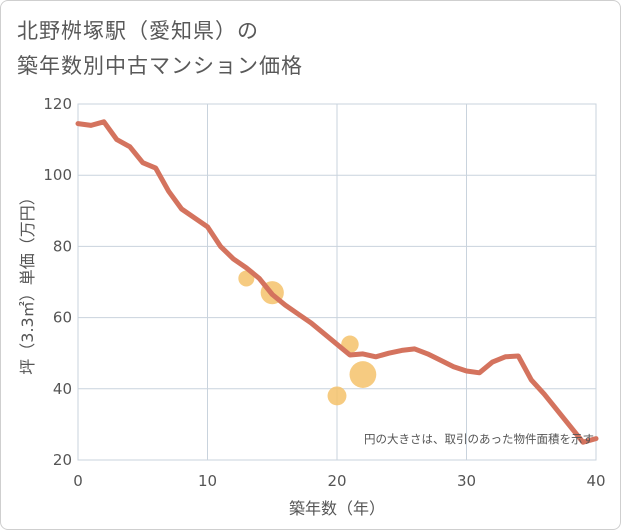 The width and height of the screenshot is (621, 530). I want to click on y-tick-label: 80, so click(62, 246).